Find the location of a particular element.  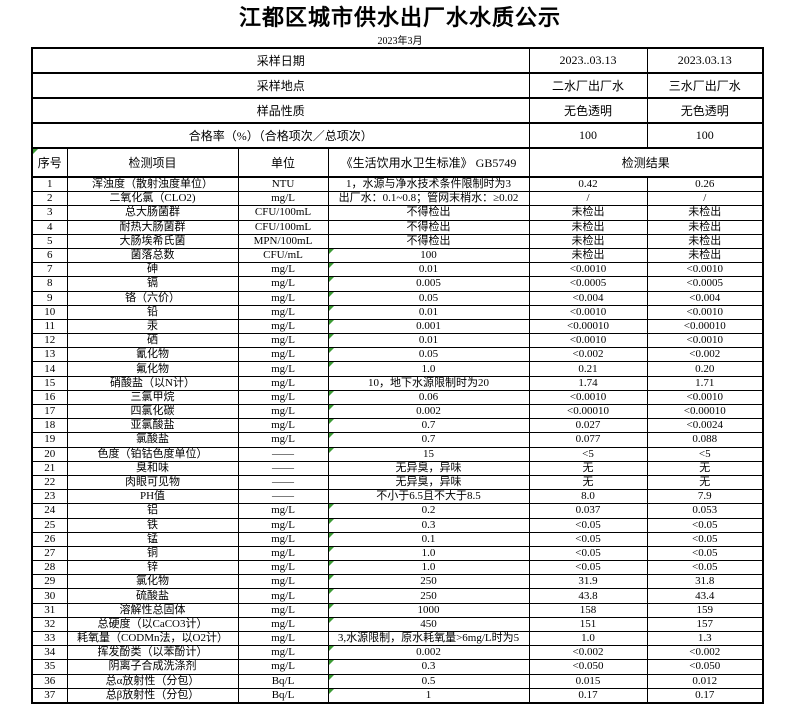

result1-cell: <0.00010 is located at coordinates (588, 411).